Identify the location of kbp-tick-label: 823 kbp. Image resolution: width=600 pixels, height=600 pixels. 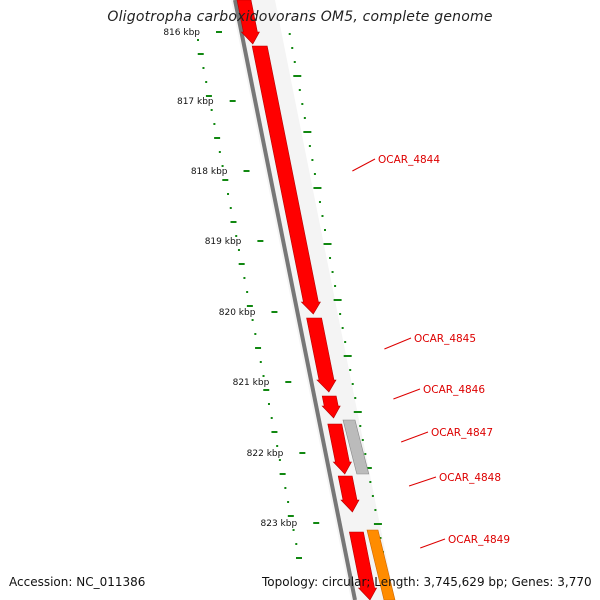
(279, 524).